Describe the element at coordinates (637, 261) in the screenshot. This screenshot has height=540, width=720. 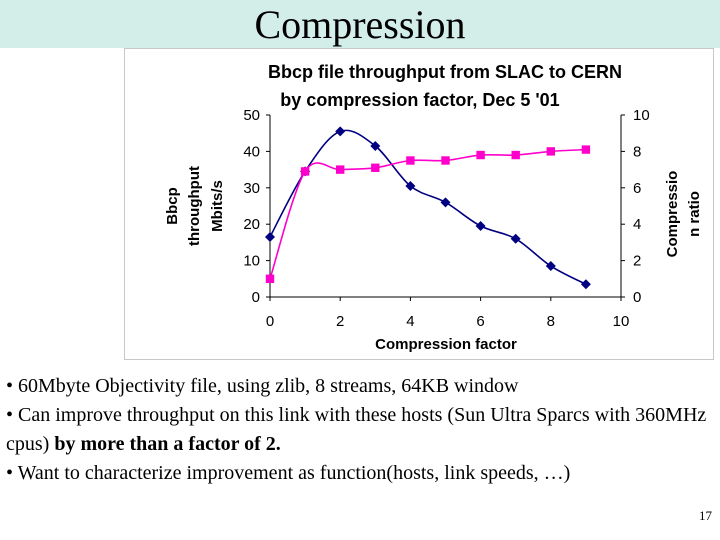
I see `y-right-tick-label: 2` at that location.